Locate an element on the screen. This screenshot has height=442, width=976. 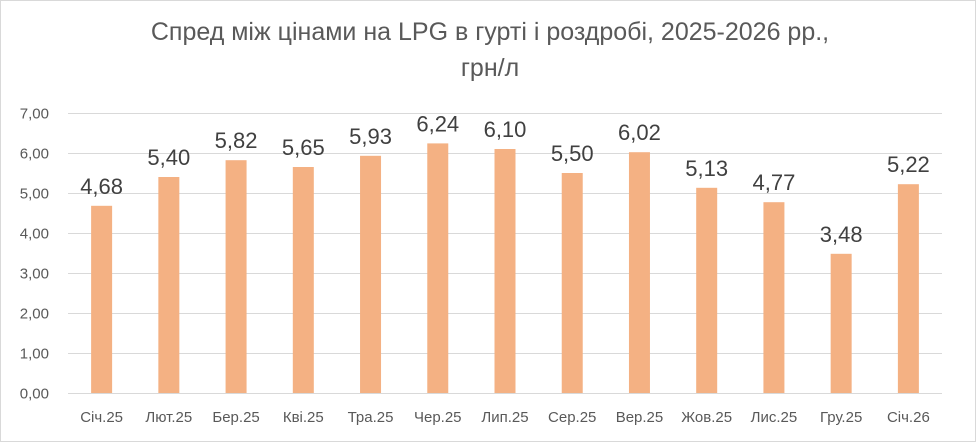
chart-title-line-2: грн/л is located at coordinates (490, 68).